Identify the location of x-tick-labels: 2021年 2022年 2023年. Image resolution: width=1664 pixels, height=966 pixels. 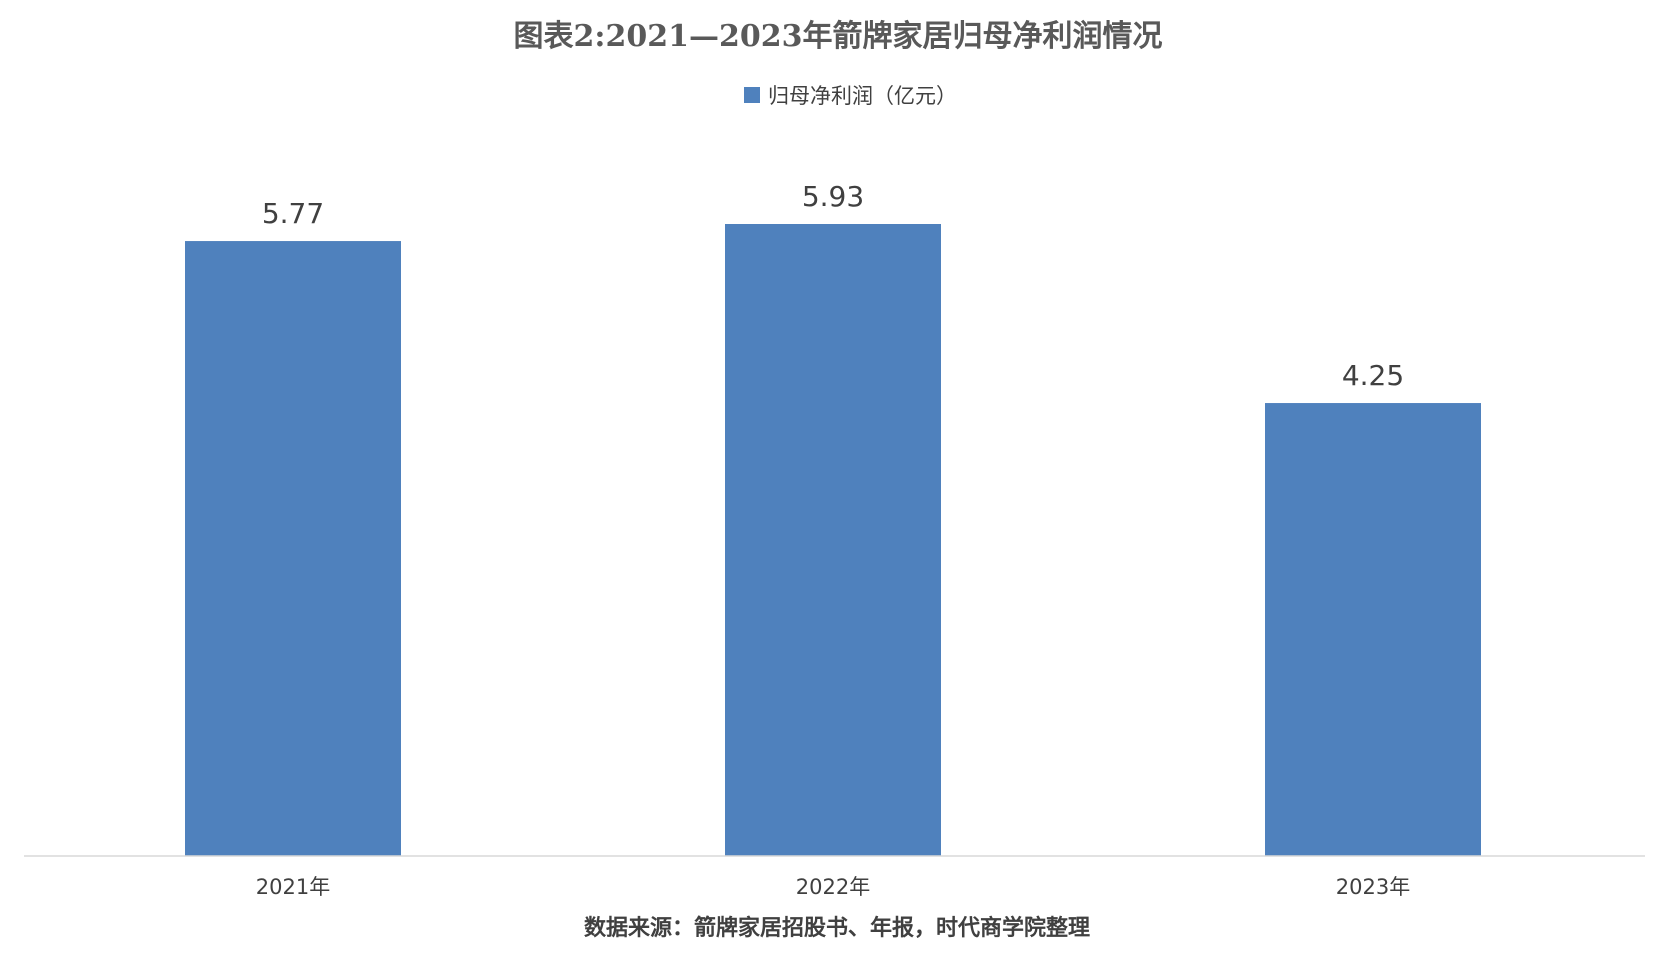
(833, 887).